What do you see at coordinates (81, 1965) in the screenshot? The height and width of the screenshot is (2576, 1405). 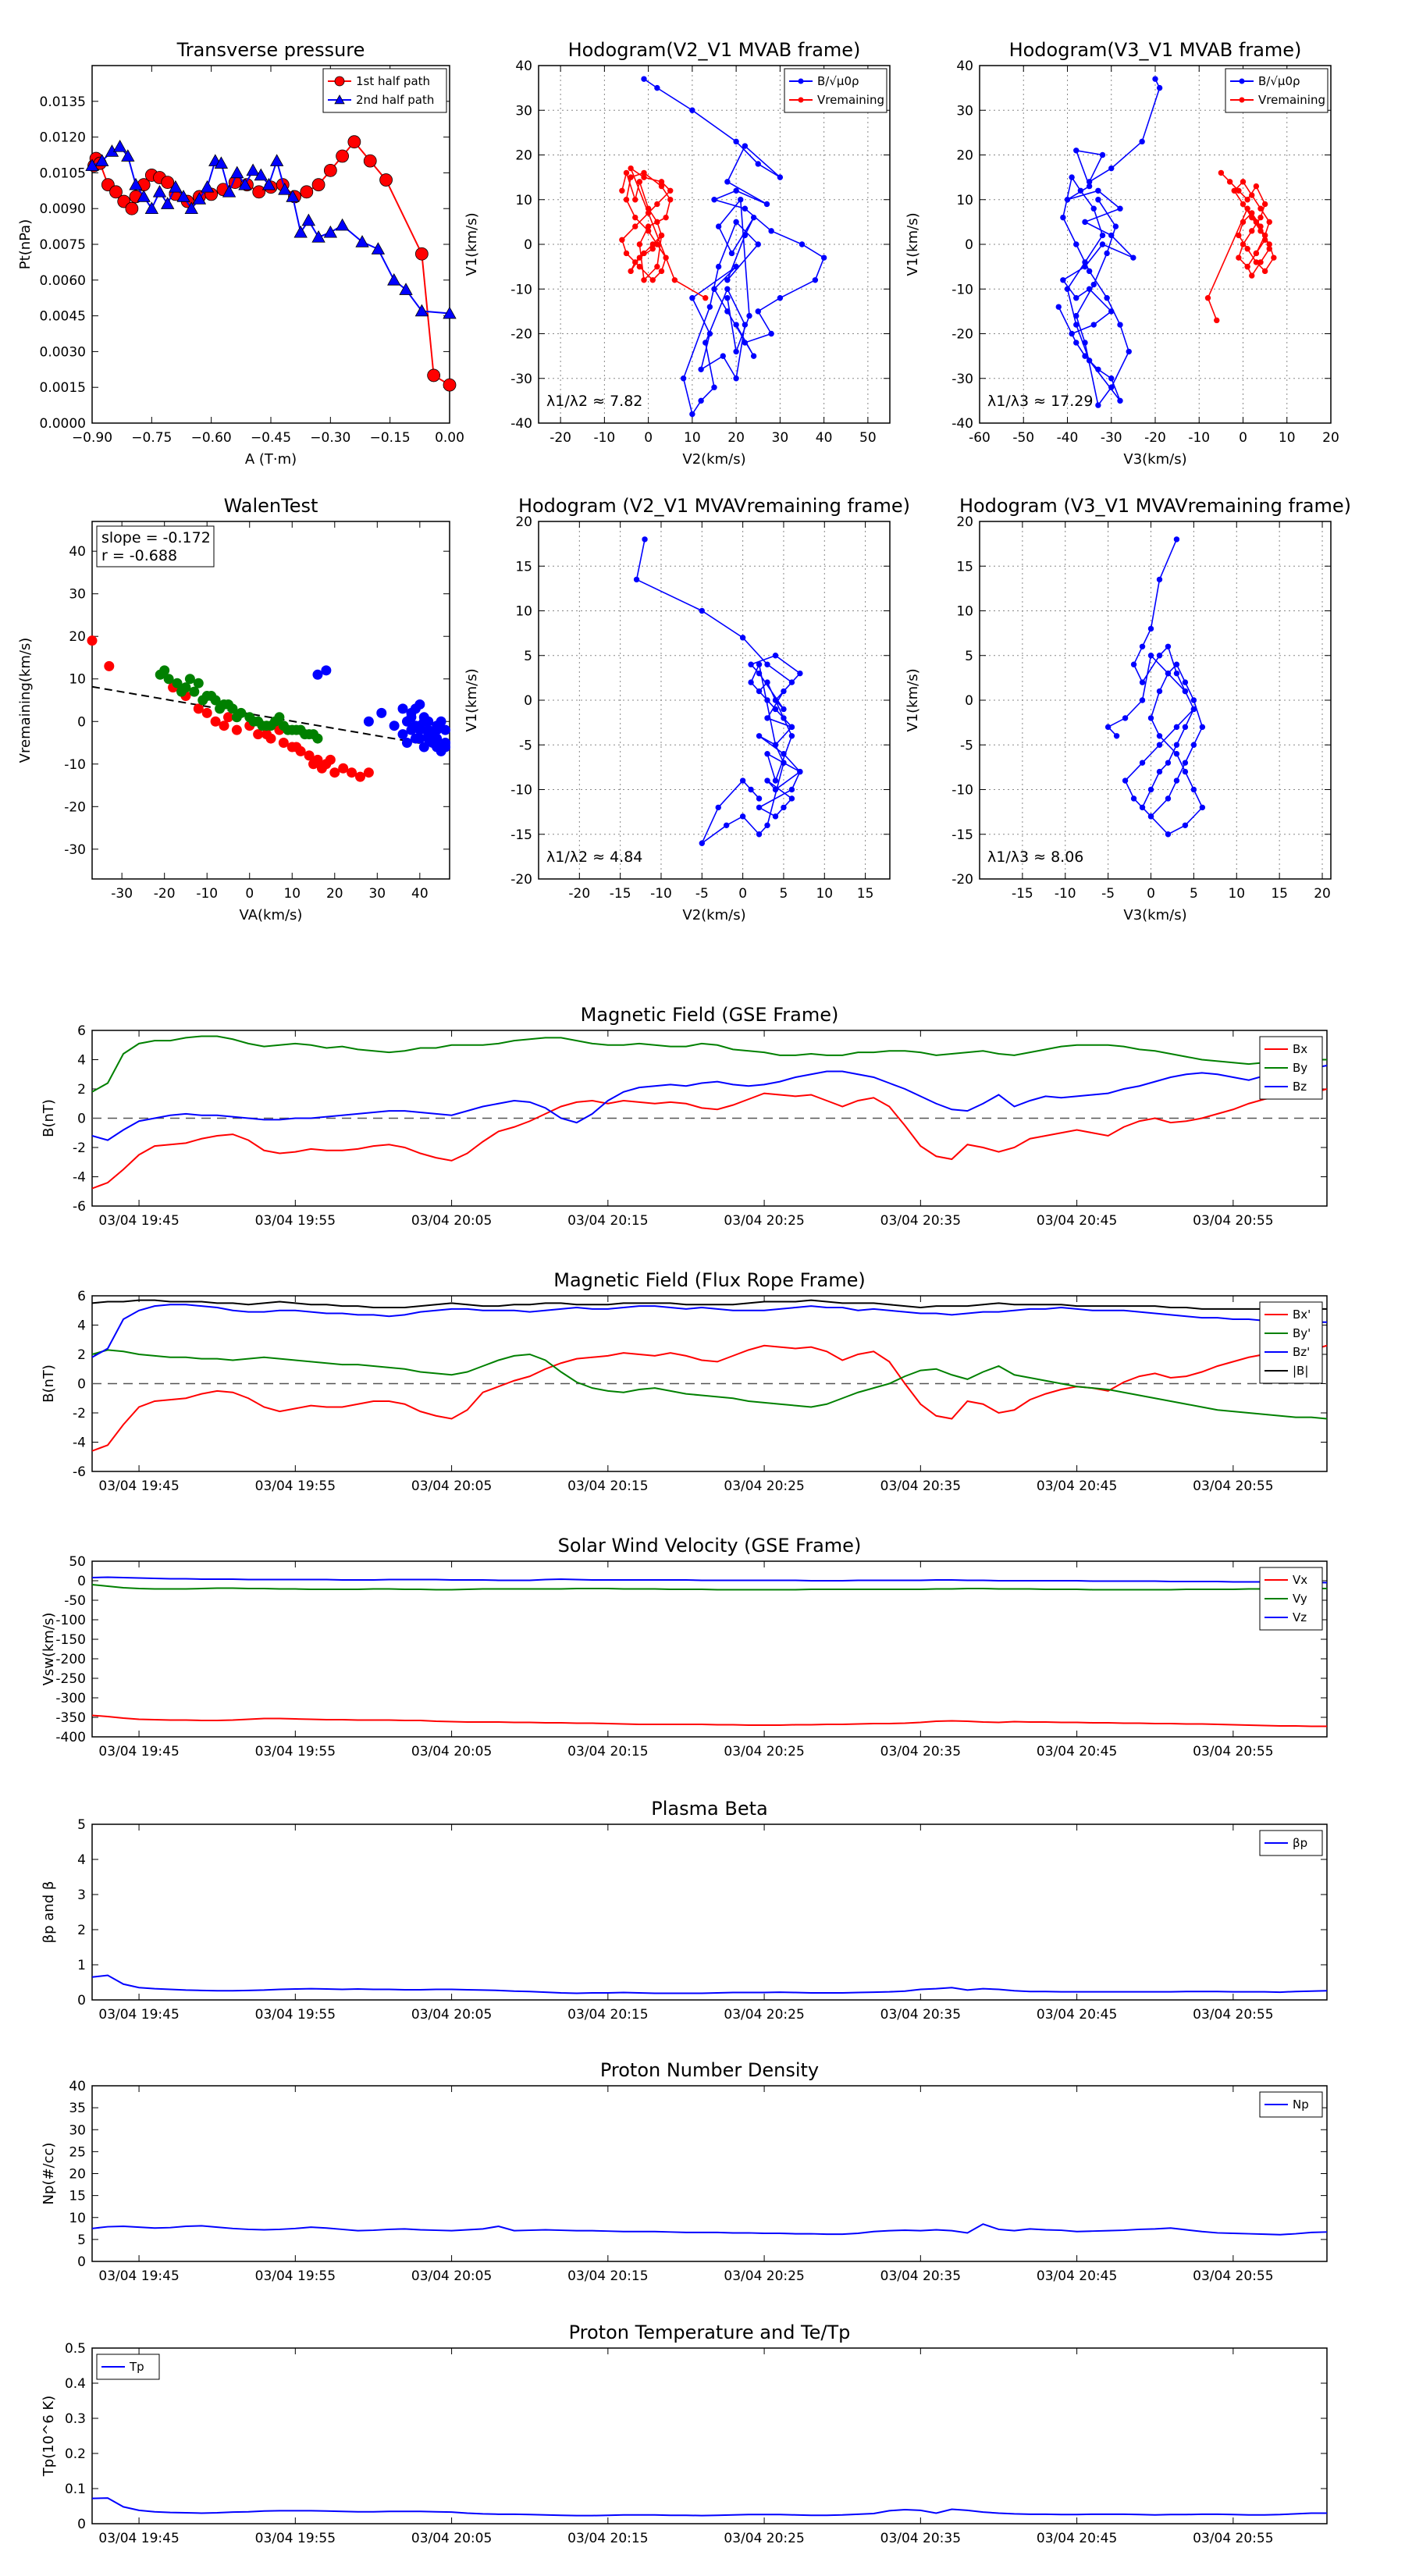 I see `y-tick-label: 1` at bounding box center [81, 1965].